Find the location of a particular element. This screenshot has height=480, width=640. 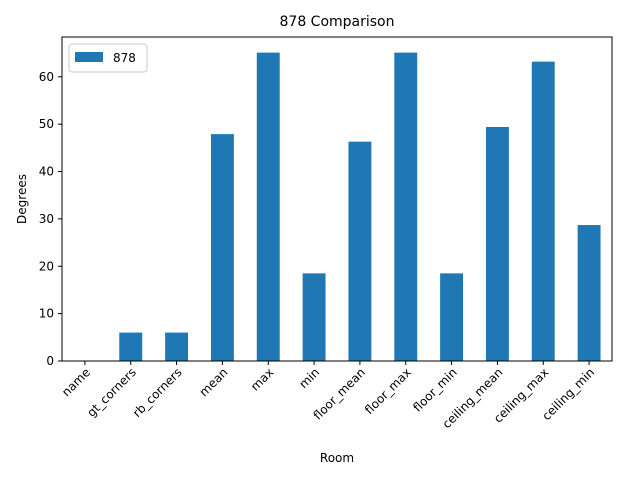

bar-mean is located at coordinates (222, 247).